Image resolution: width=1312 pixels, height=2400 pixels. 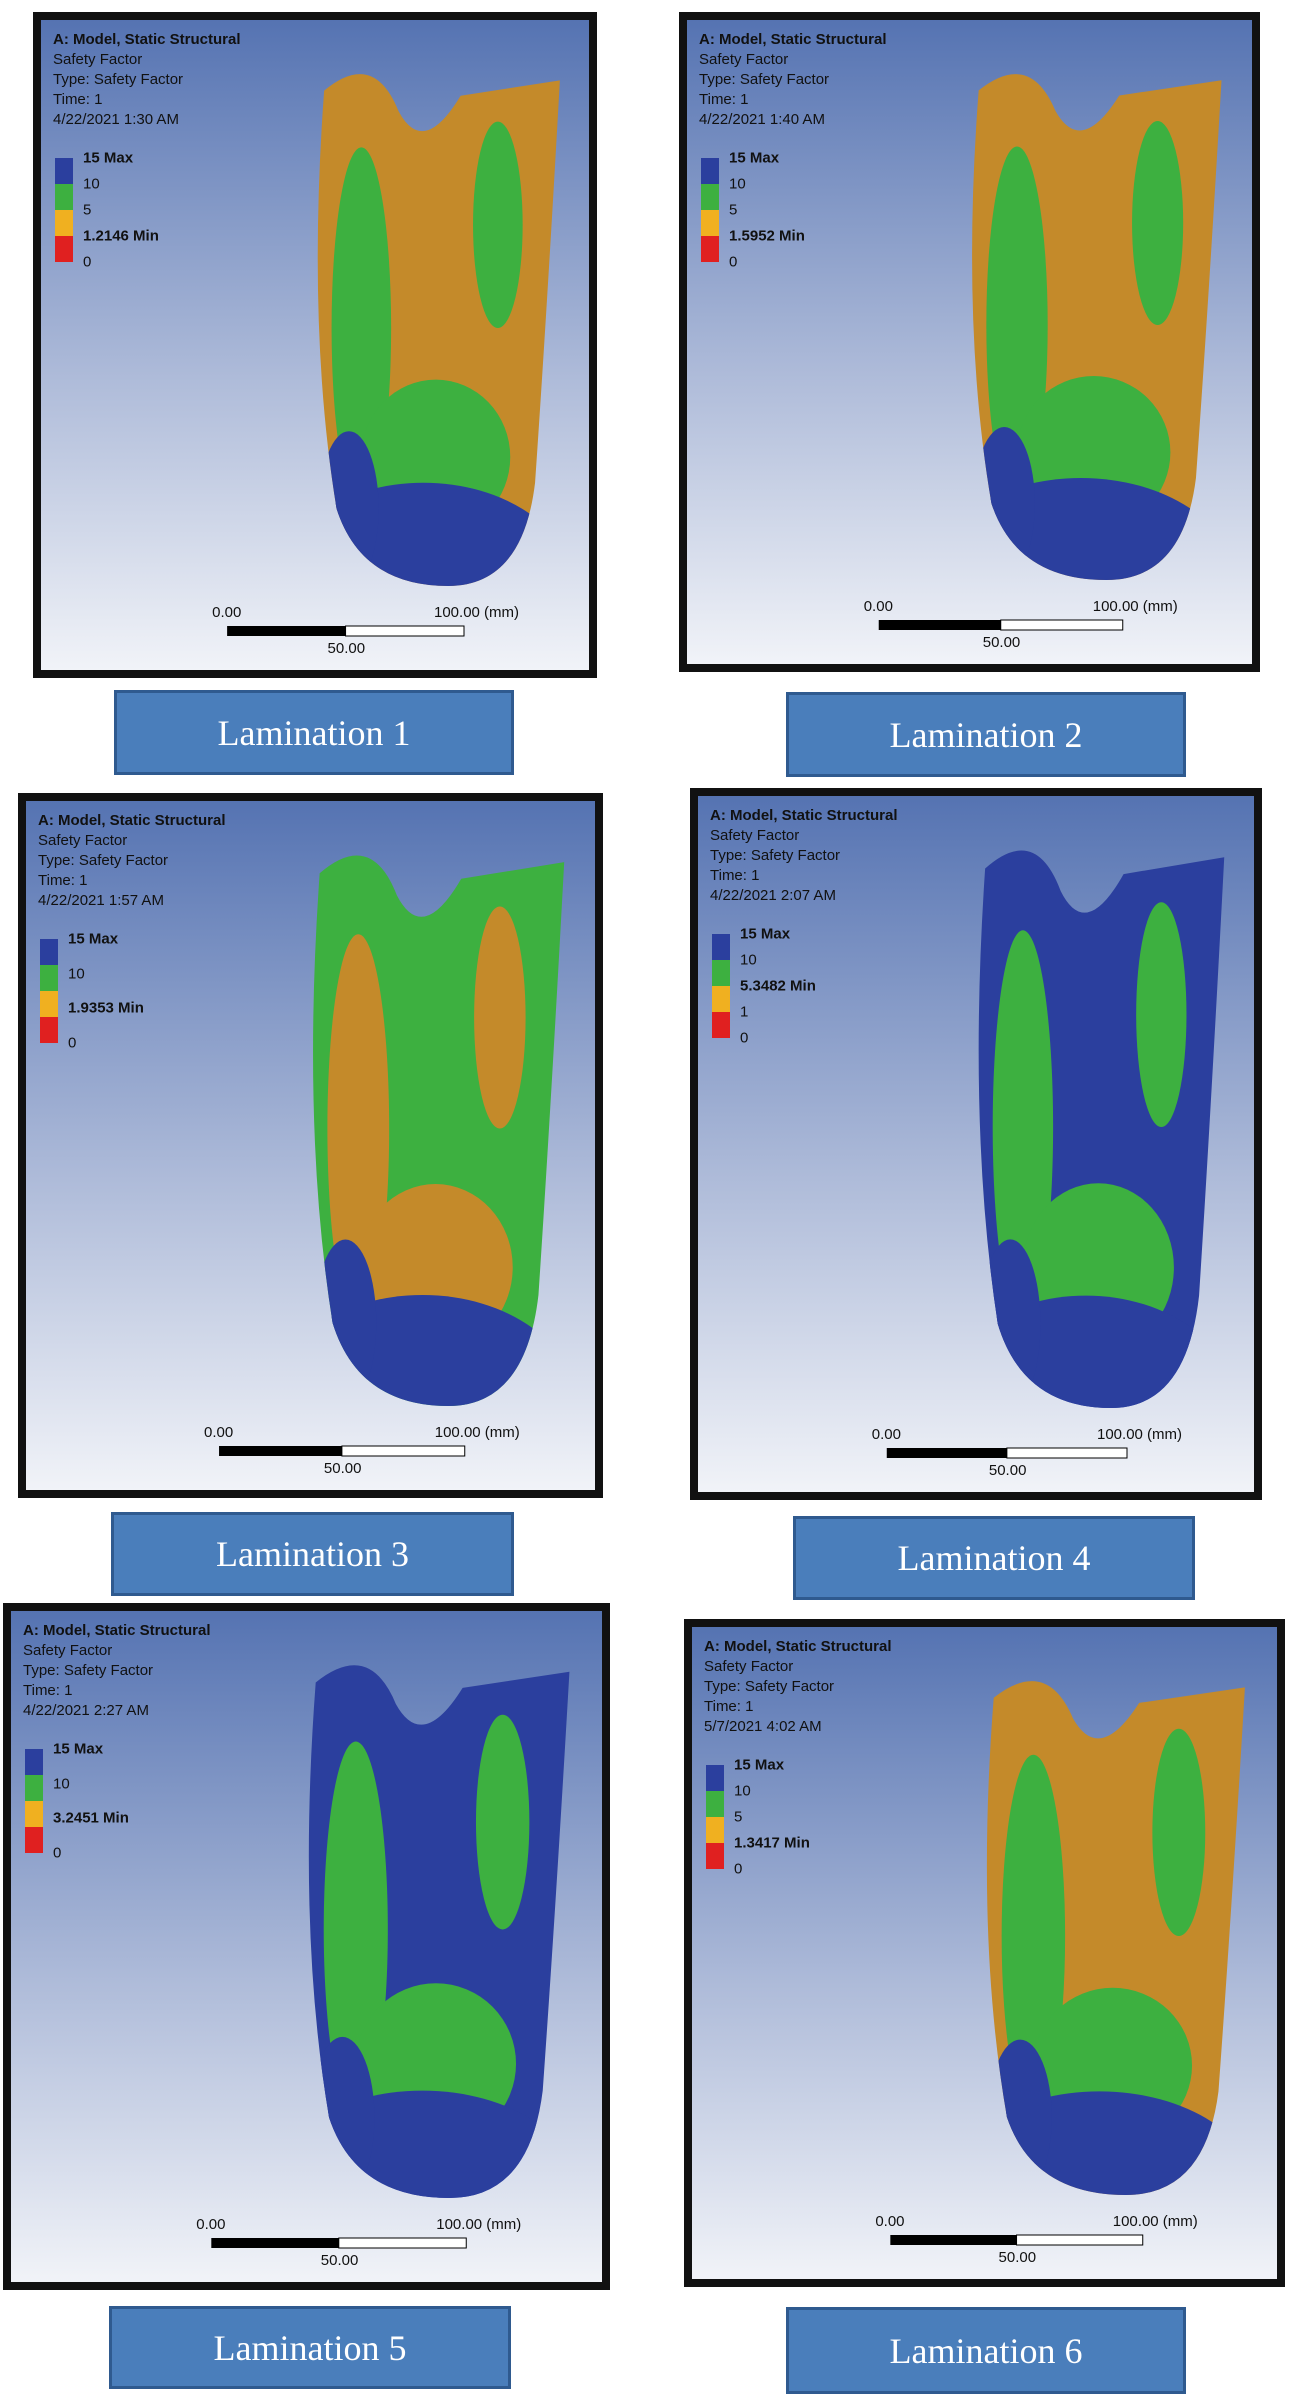 What do you see at coordinates (772, 1843) in the screenshot?
I see `legend-label: 1.3417 Min` at bounding box center [772, 1843].